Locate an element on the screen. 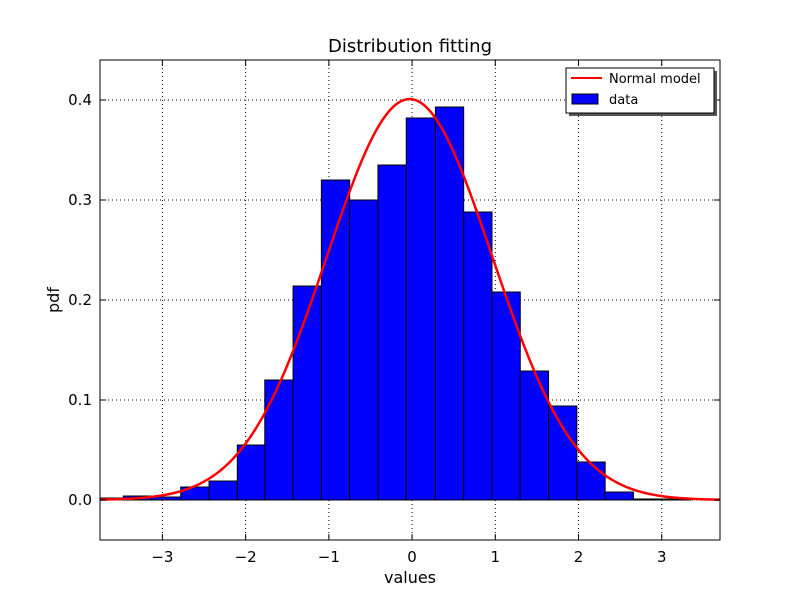  legend: Normal model data is located at coordinates (641, 91).